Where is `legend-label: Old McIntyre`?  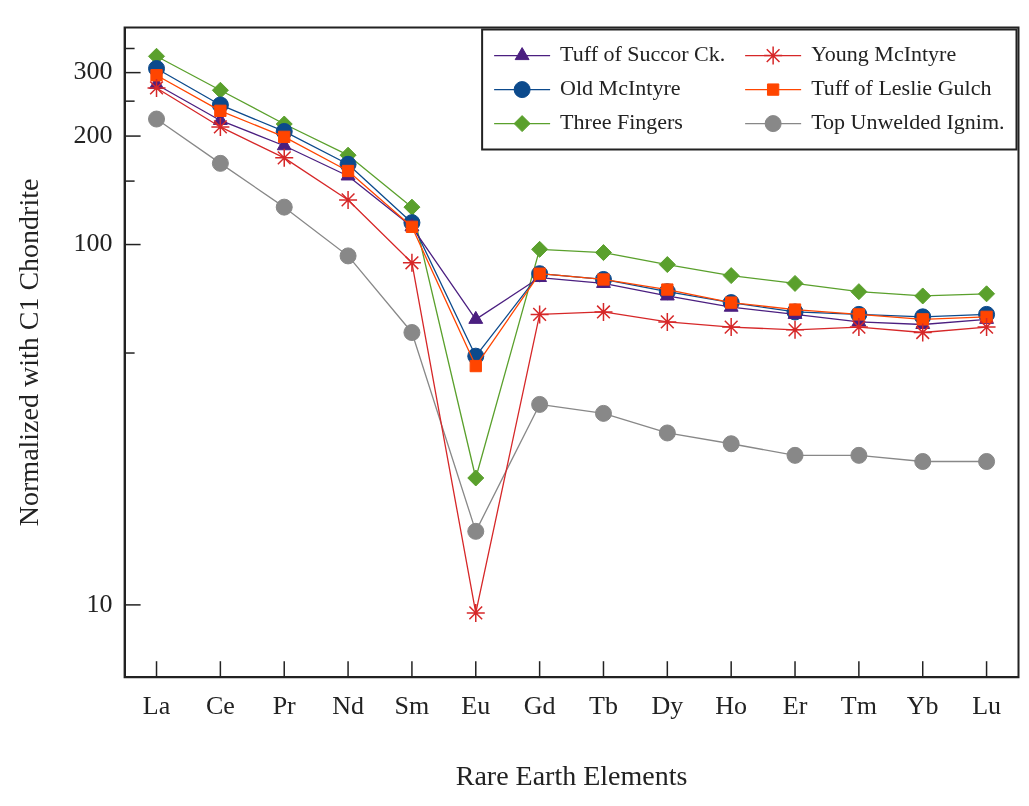
legend-label: Old McIntyre is located at coordinates (620, 88).